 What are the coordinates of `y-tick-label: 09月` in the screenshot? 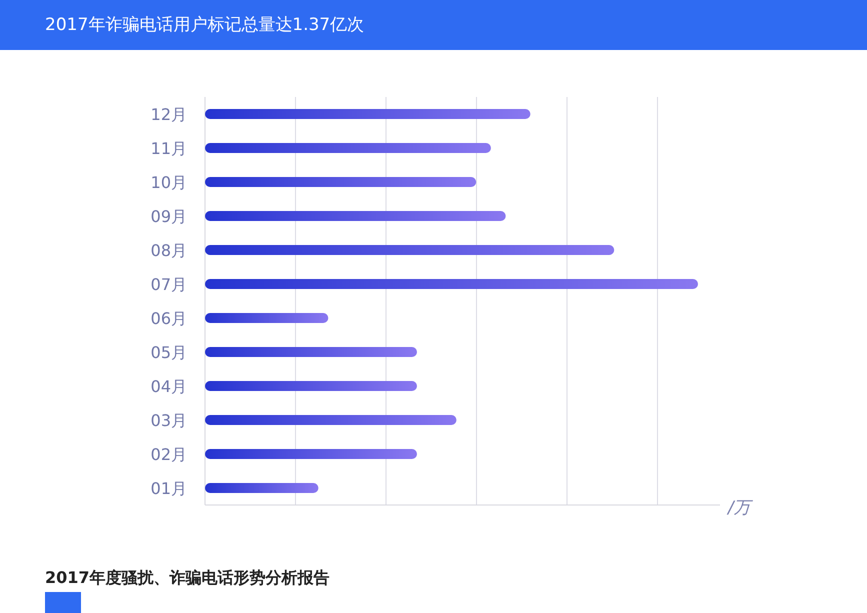 It's located at (168, 216).